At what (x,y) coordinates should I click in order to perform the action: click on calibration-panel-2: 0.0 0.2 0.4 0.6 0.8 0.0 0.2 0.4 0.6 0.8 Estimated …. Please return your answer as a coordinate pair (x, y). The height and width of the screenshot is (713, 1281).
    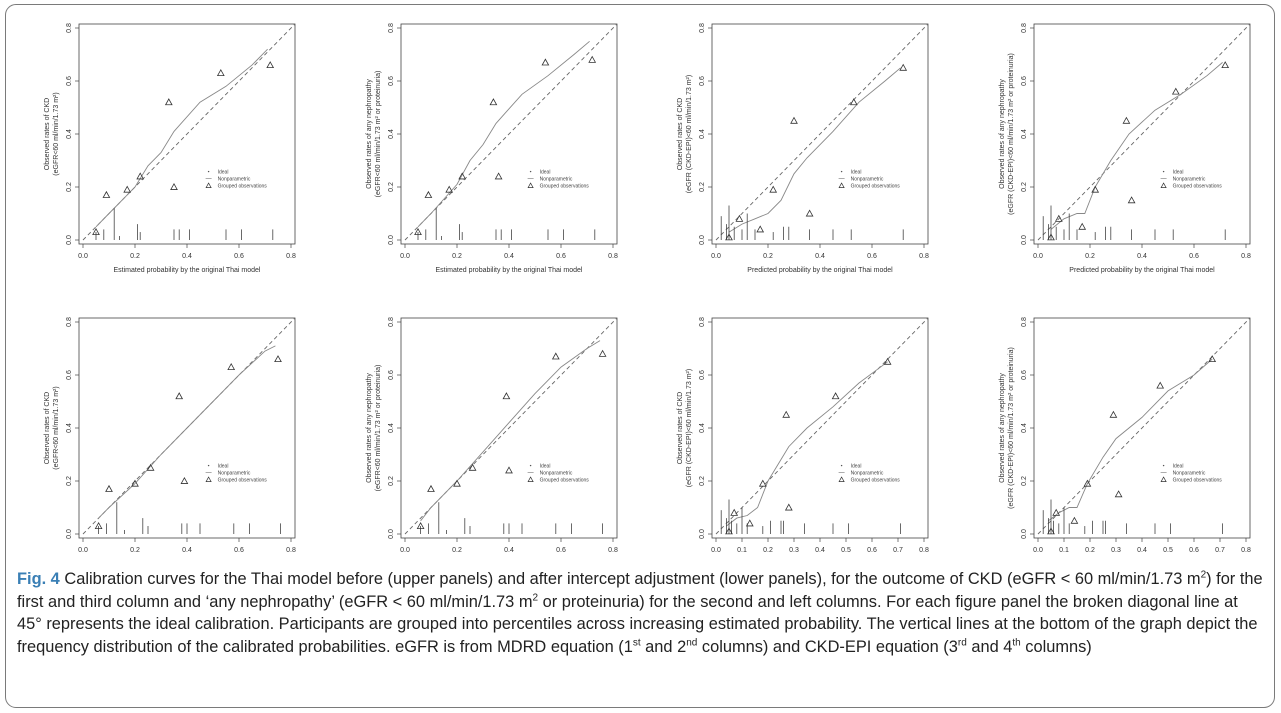
    Looking at the image, I should click on (492, 148).